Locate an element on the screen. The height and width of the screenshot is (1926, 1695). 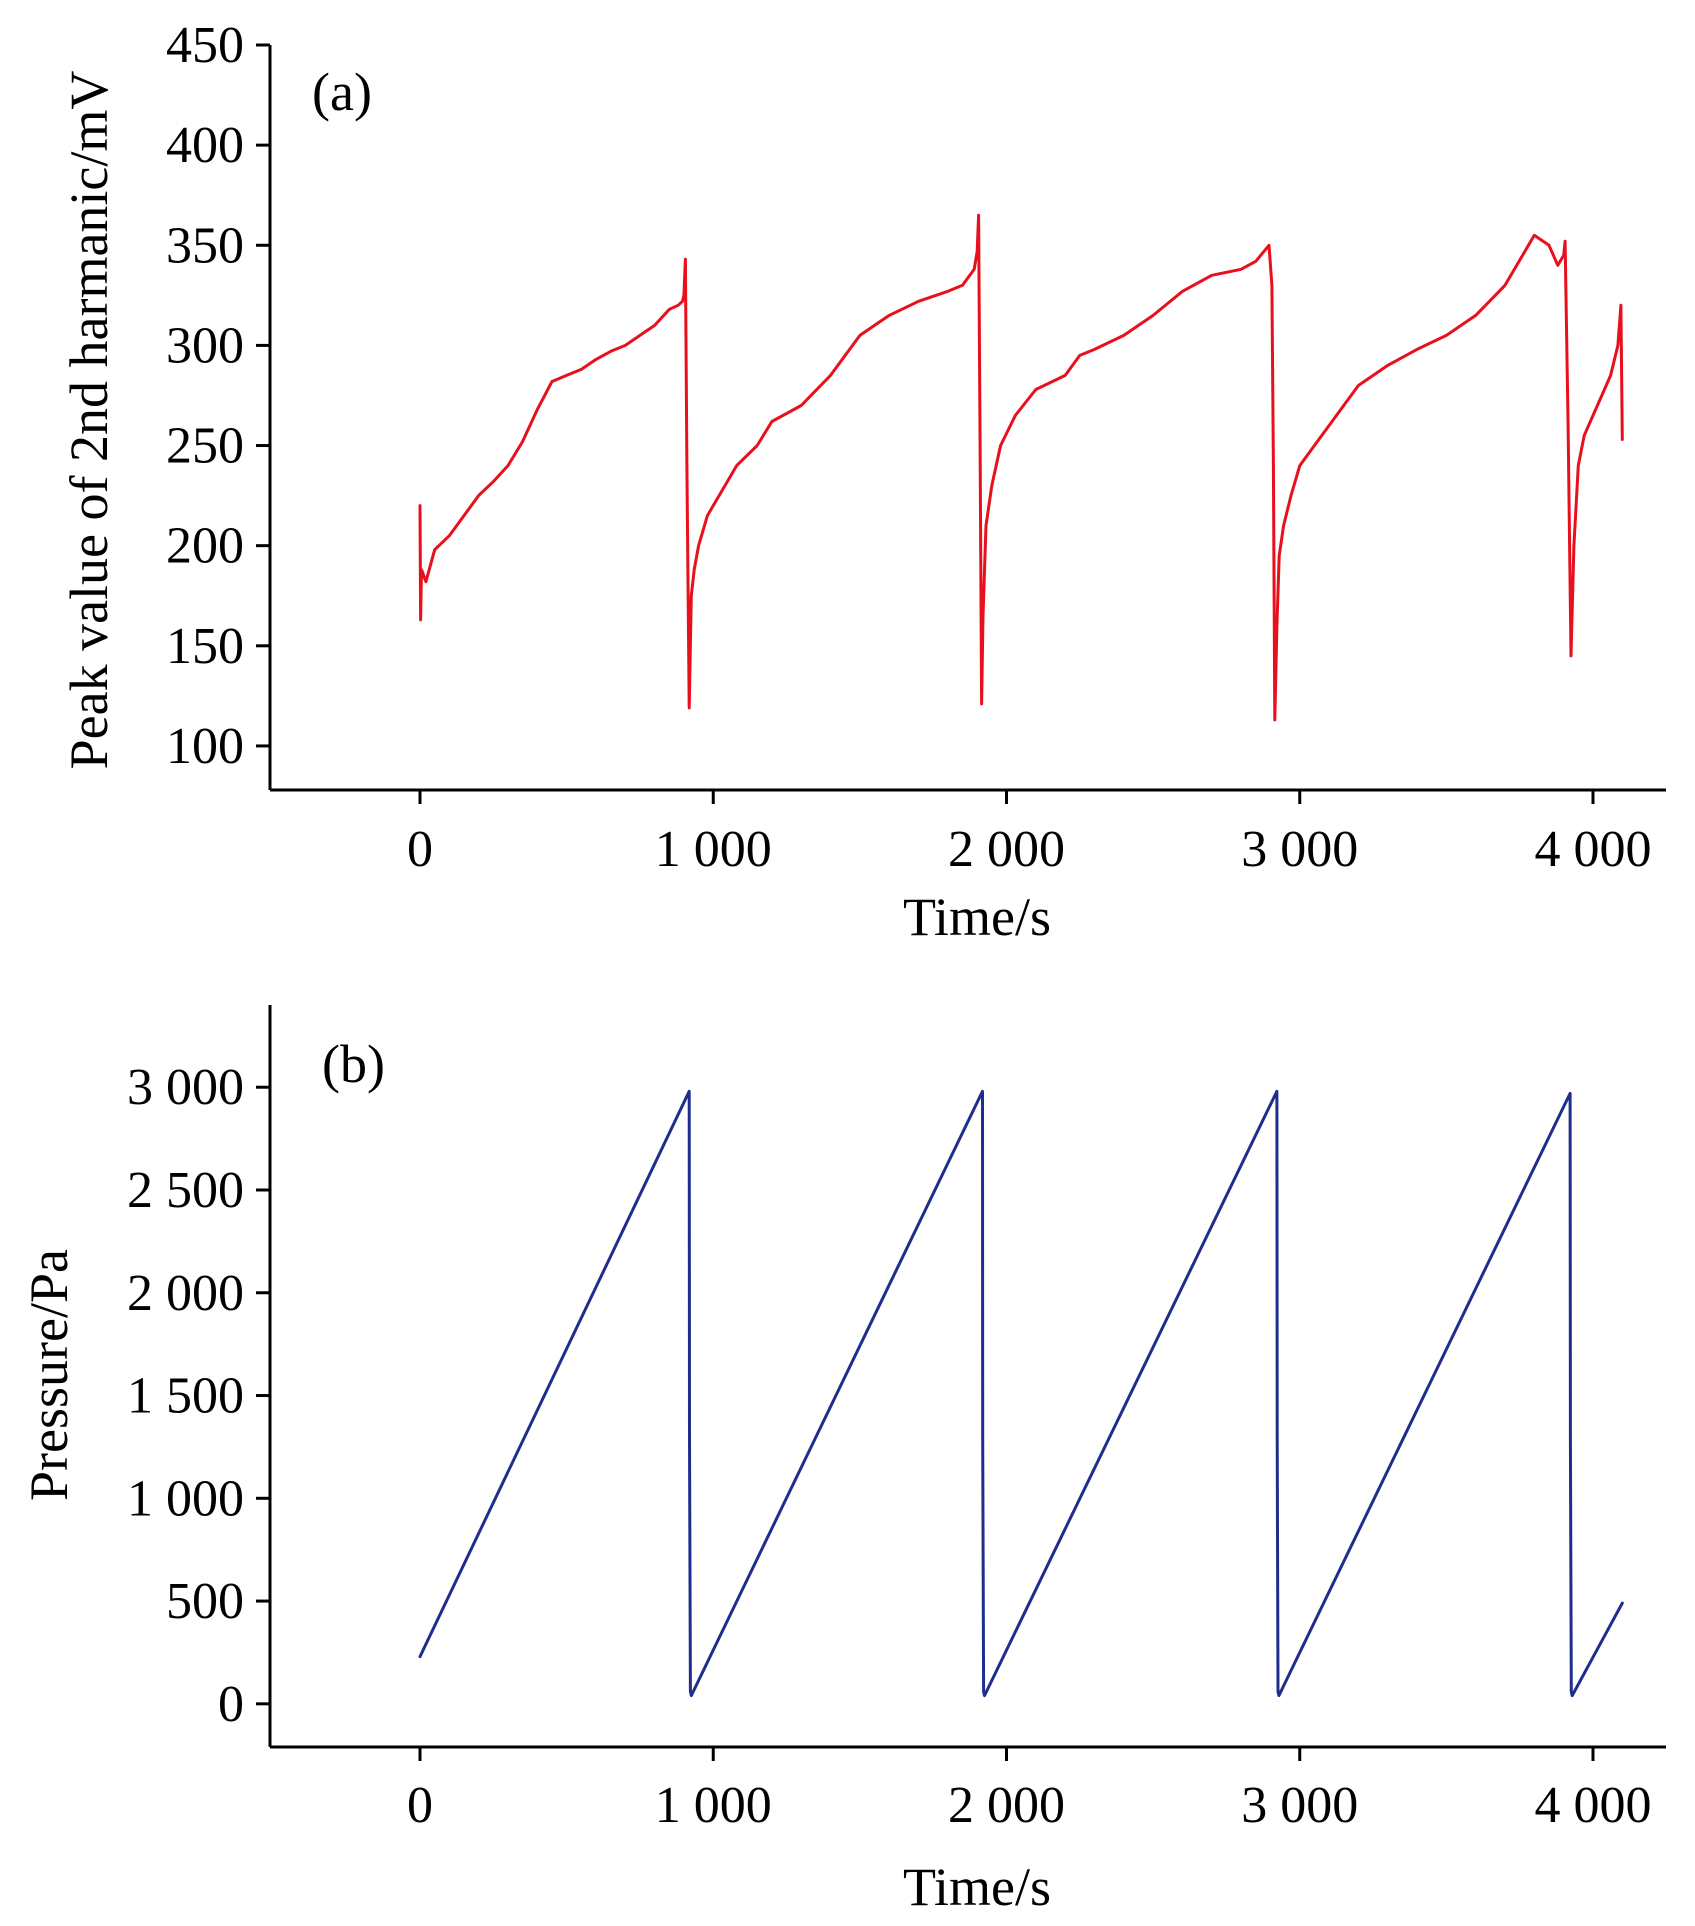
chart-a-y-axis-title: Peak value of 2nd harmanic/mV is located at coordinates (89, 420).